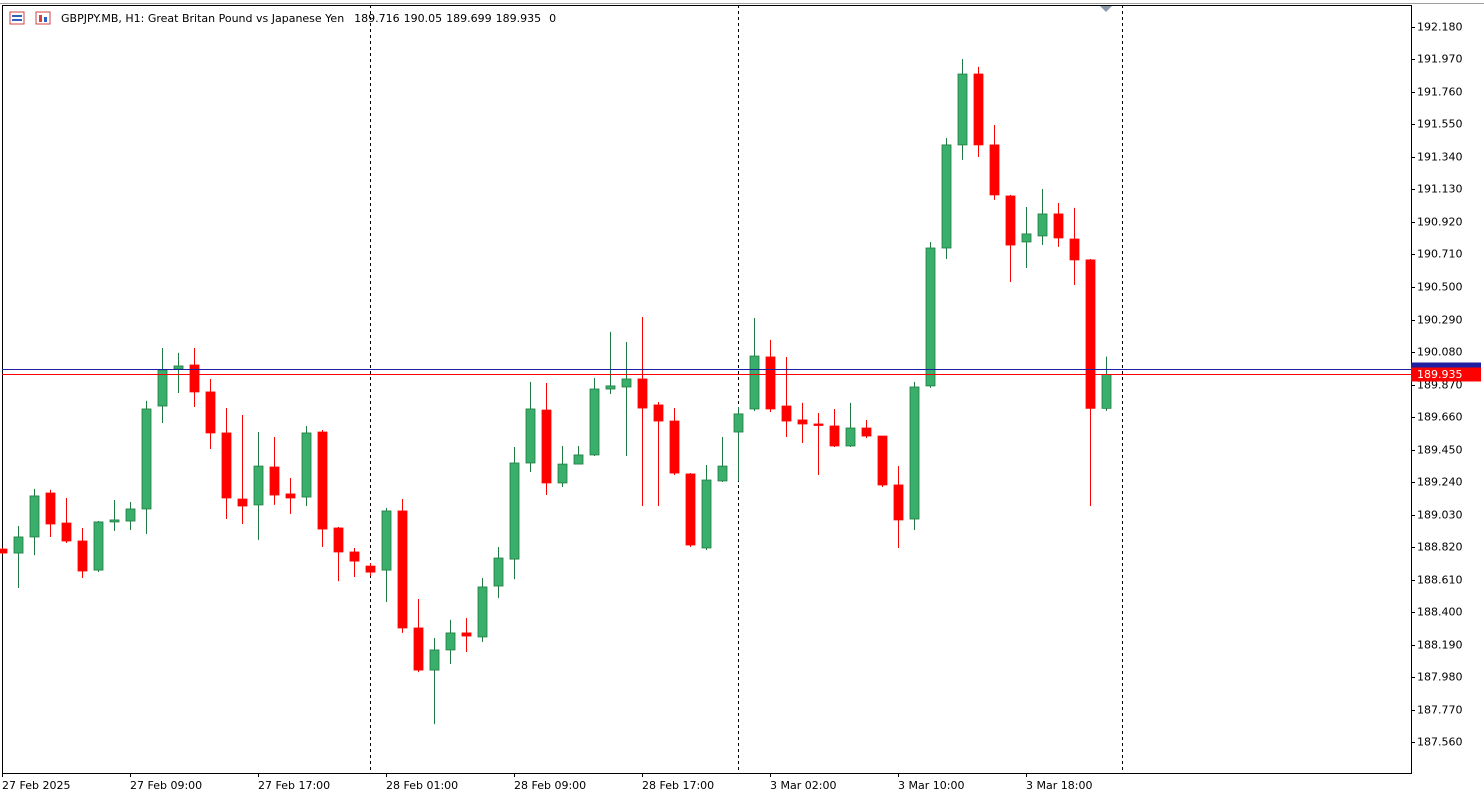  What do you see at coordinates (1440, 157) in the screenshot?
I see `y-tick-label: 191.340` at bounding box center [1440, 157].